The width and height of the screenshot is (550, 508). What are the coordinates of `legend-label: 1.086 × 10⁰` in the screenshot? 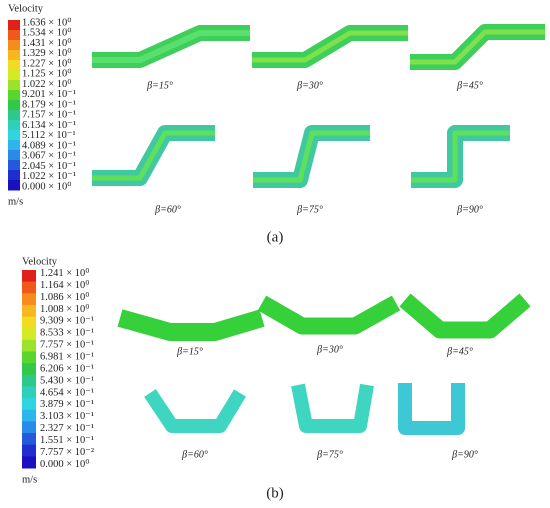 It's located at (65, 297).